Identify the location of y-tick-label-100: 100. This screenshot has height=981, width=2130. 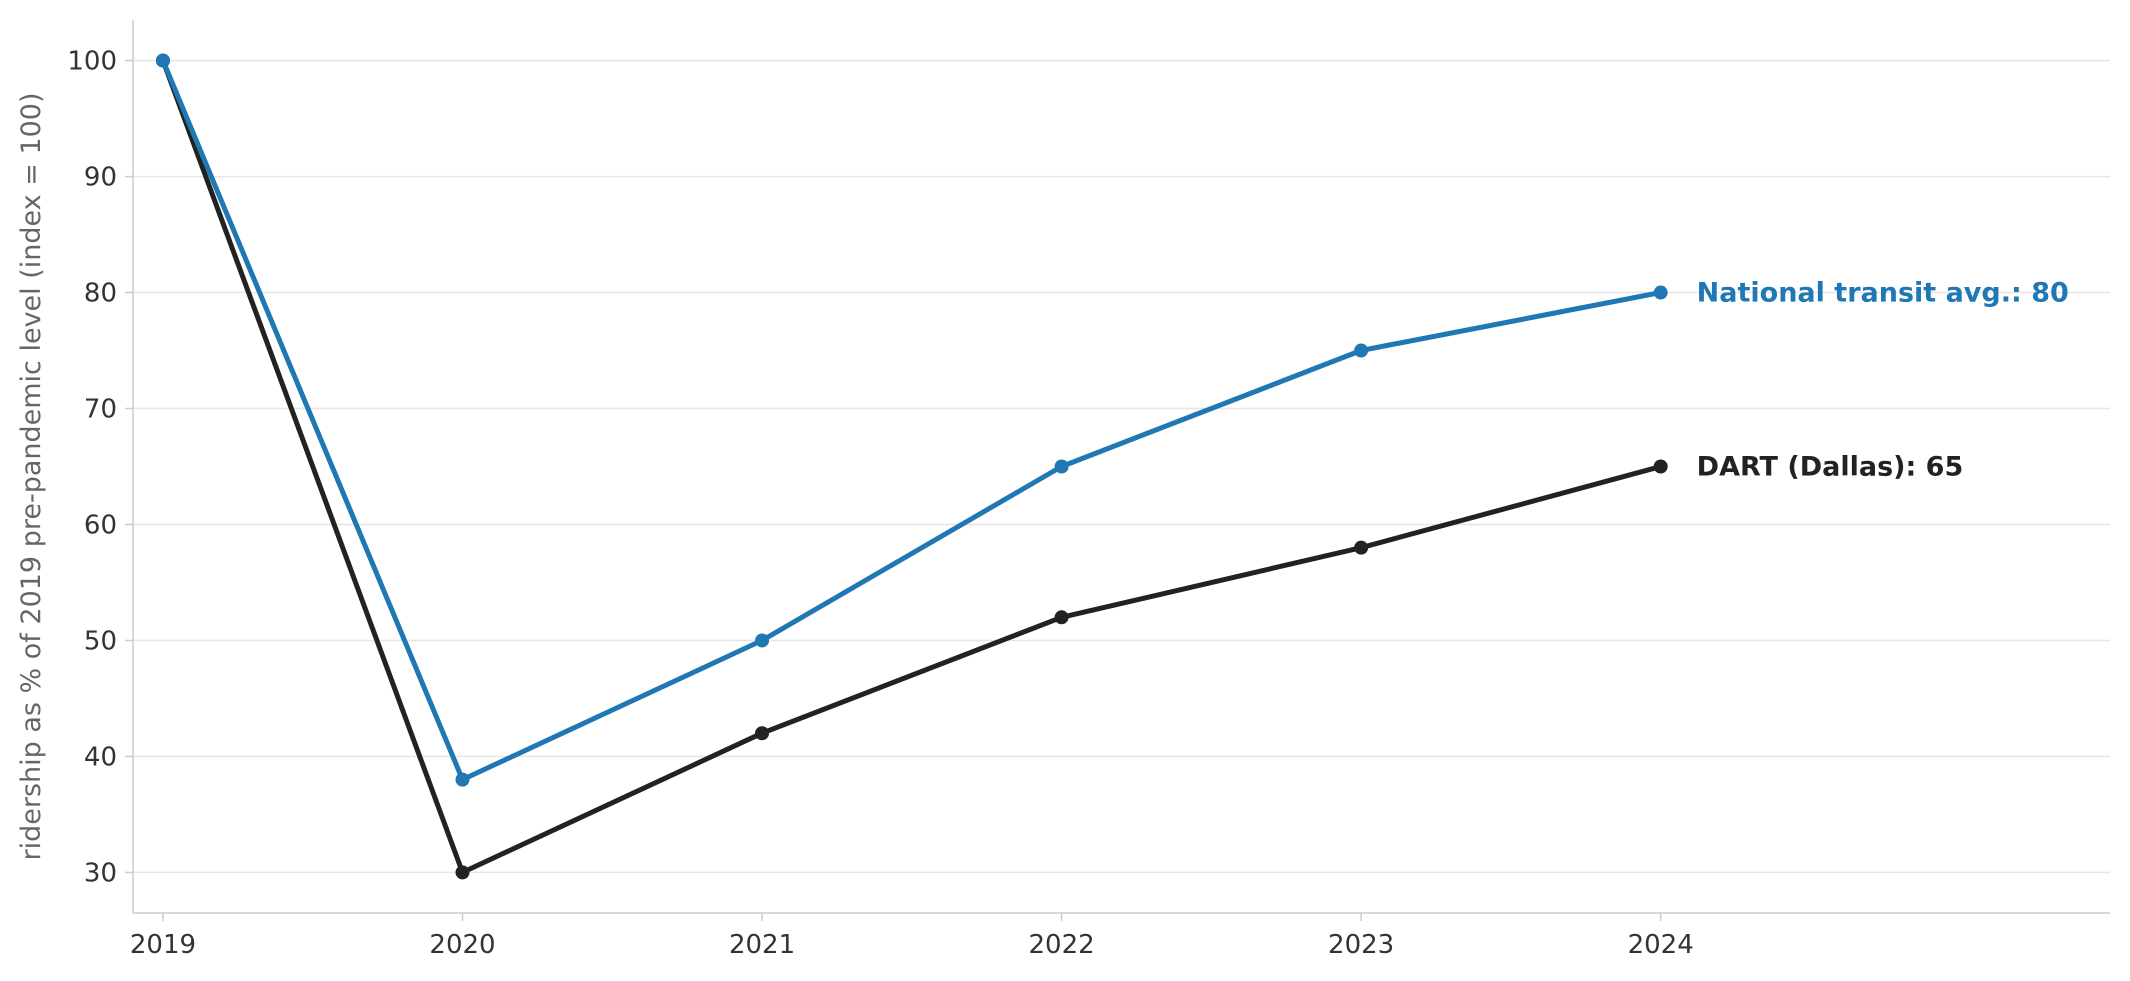
(92, 62).